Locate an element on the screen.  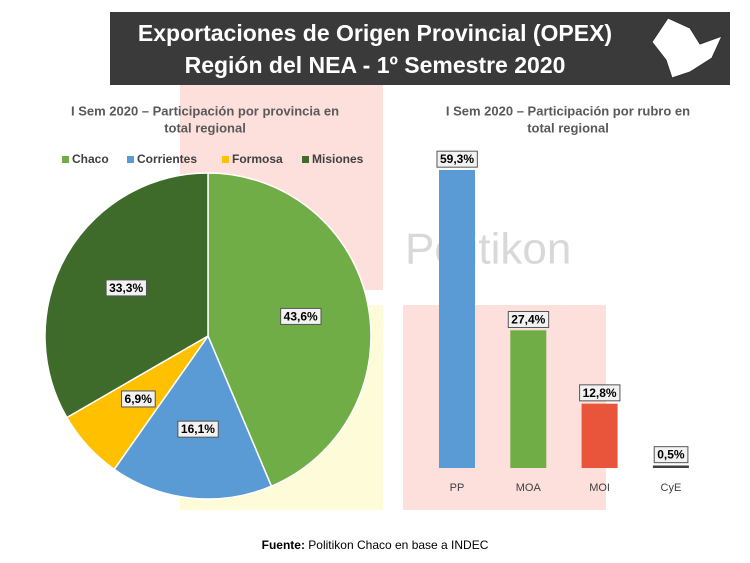
data-label: 59,3% is located at coordinates (457, 159).